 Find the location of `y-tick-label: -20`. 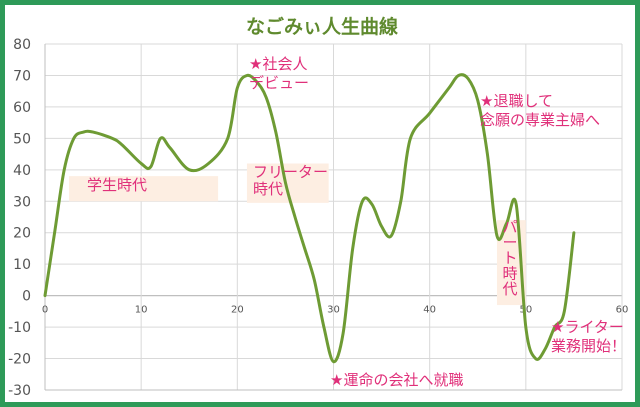

y-tick-label: -20 is located at coordinates (19, 360).